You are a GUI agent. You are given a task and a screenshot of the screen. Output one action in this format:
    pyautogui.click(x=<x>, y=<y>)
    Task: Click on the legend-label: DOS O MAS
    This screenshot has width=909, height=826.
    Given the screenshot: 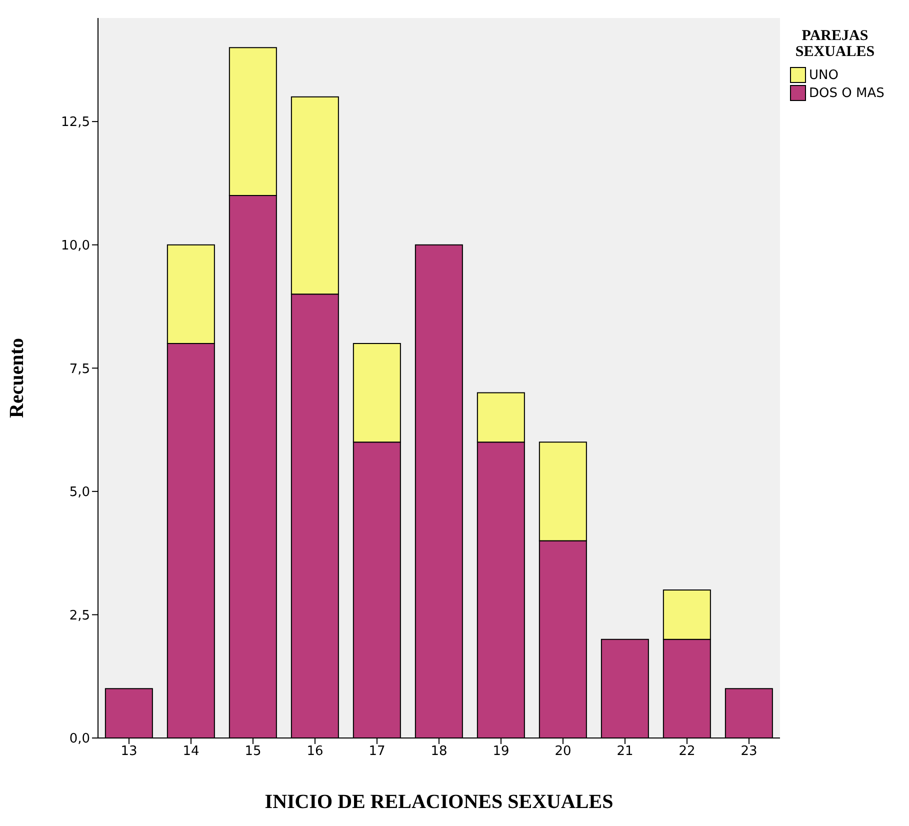 What is the action you would take?
    pyautogui.click(x=846, y=93)
    